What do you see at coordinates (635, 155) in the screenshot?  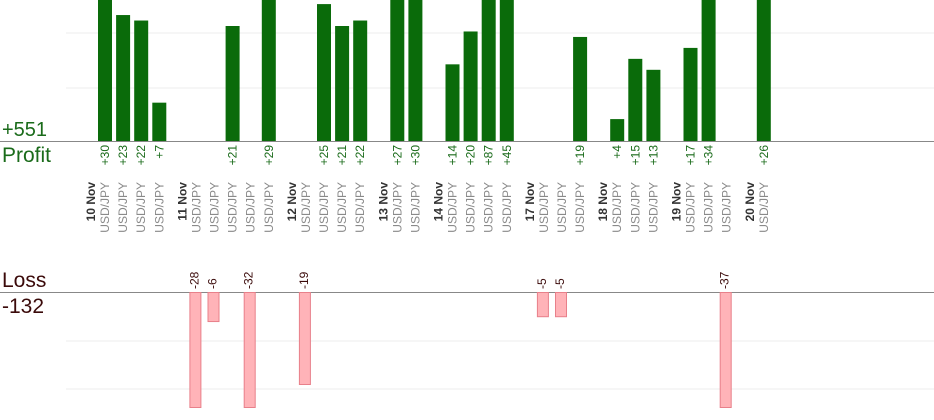 I see `profit-value-label: +15` at bounding box center [635, 155].